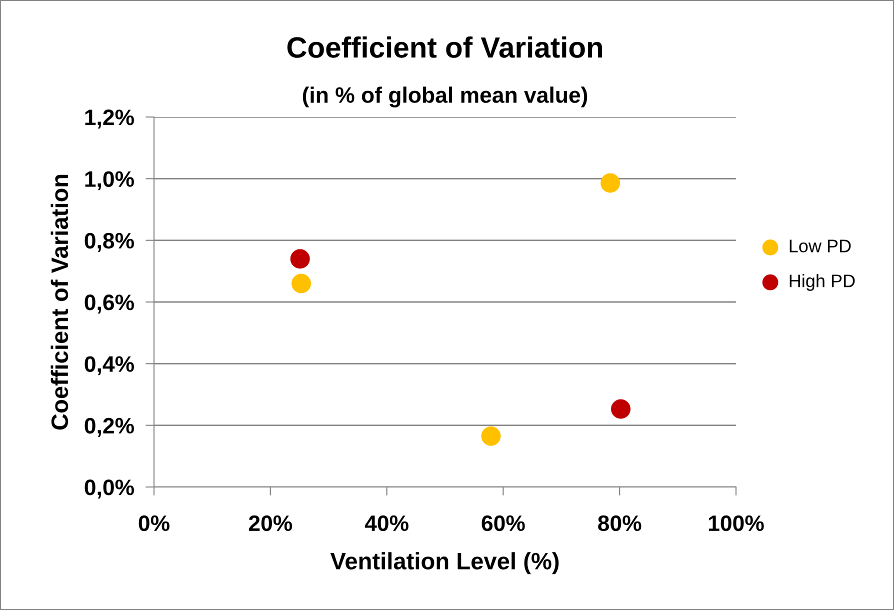 The height and width of the screenshot is (610, 894). I want to click on legend-label: Low PD, so click(820, 246).